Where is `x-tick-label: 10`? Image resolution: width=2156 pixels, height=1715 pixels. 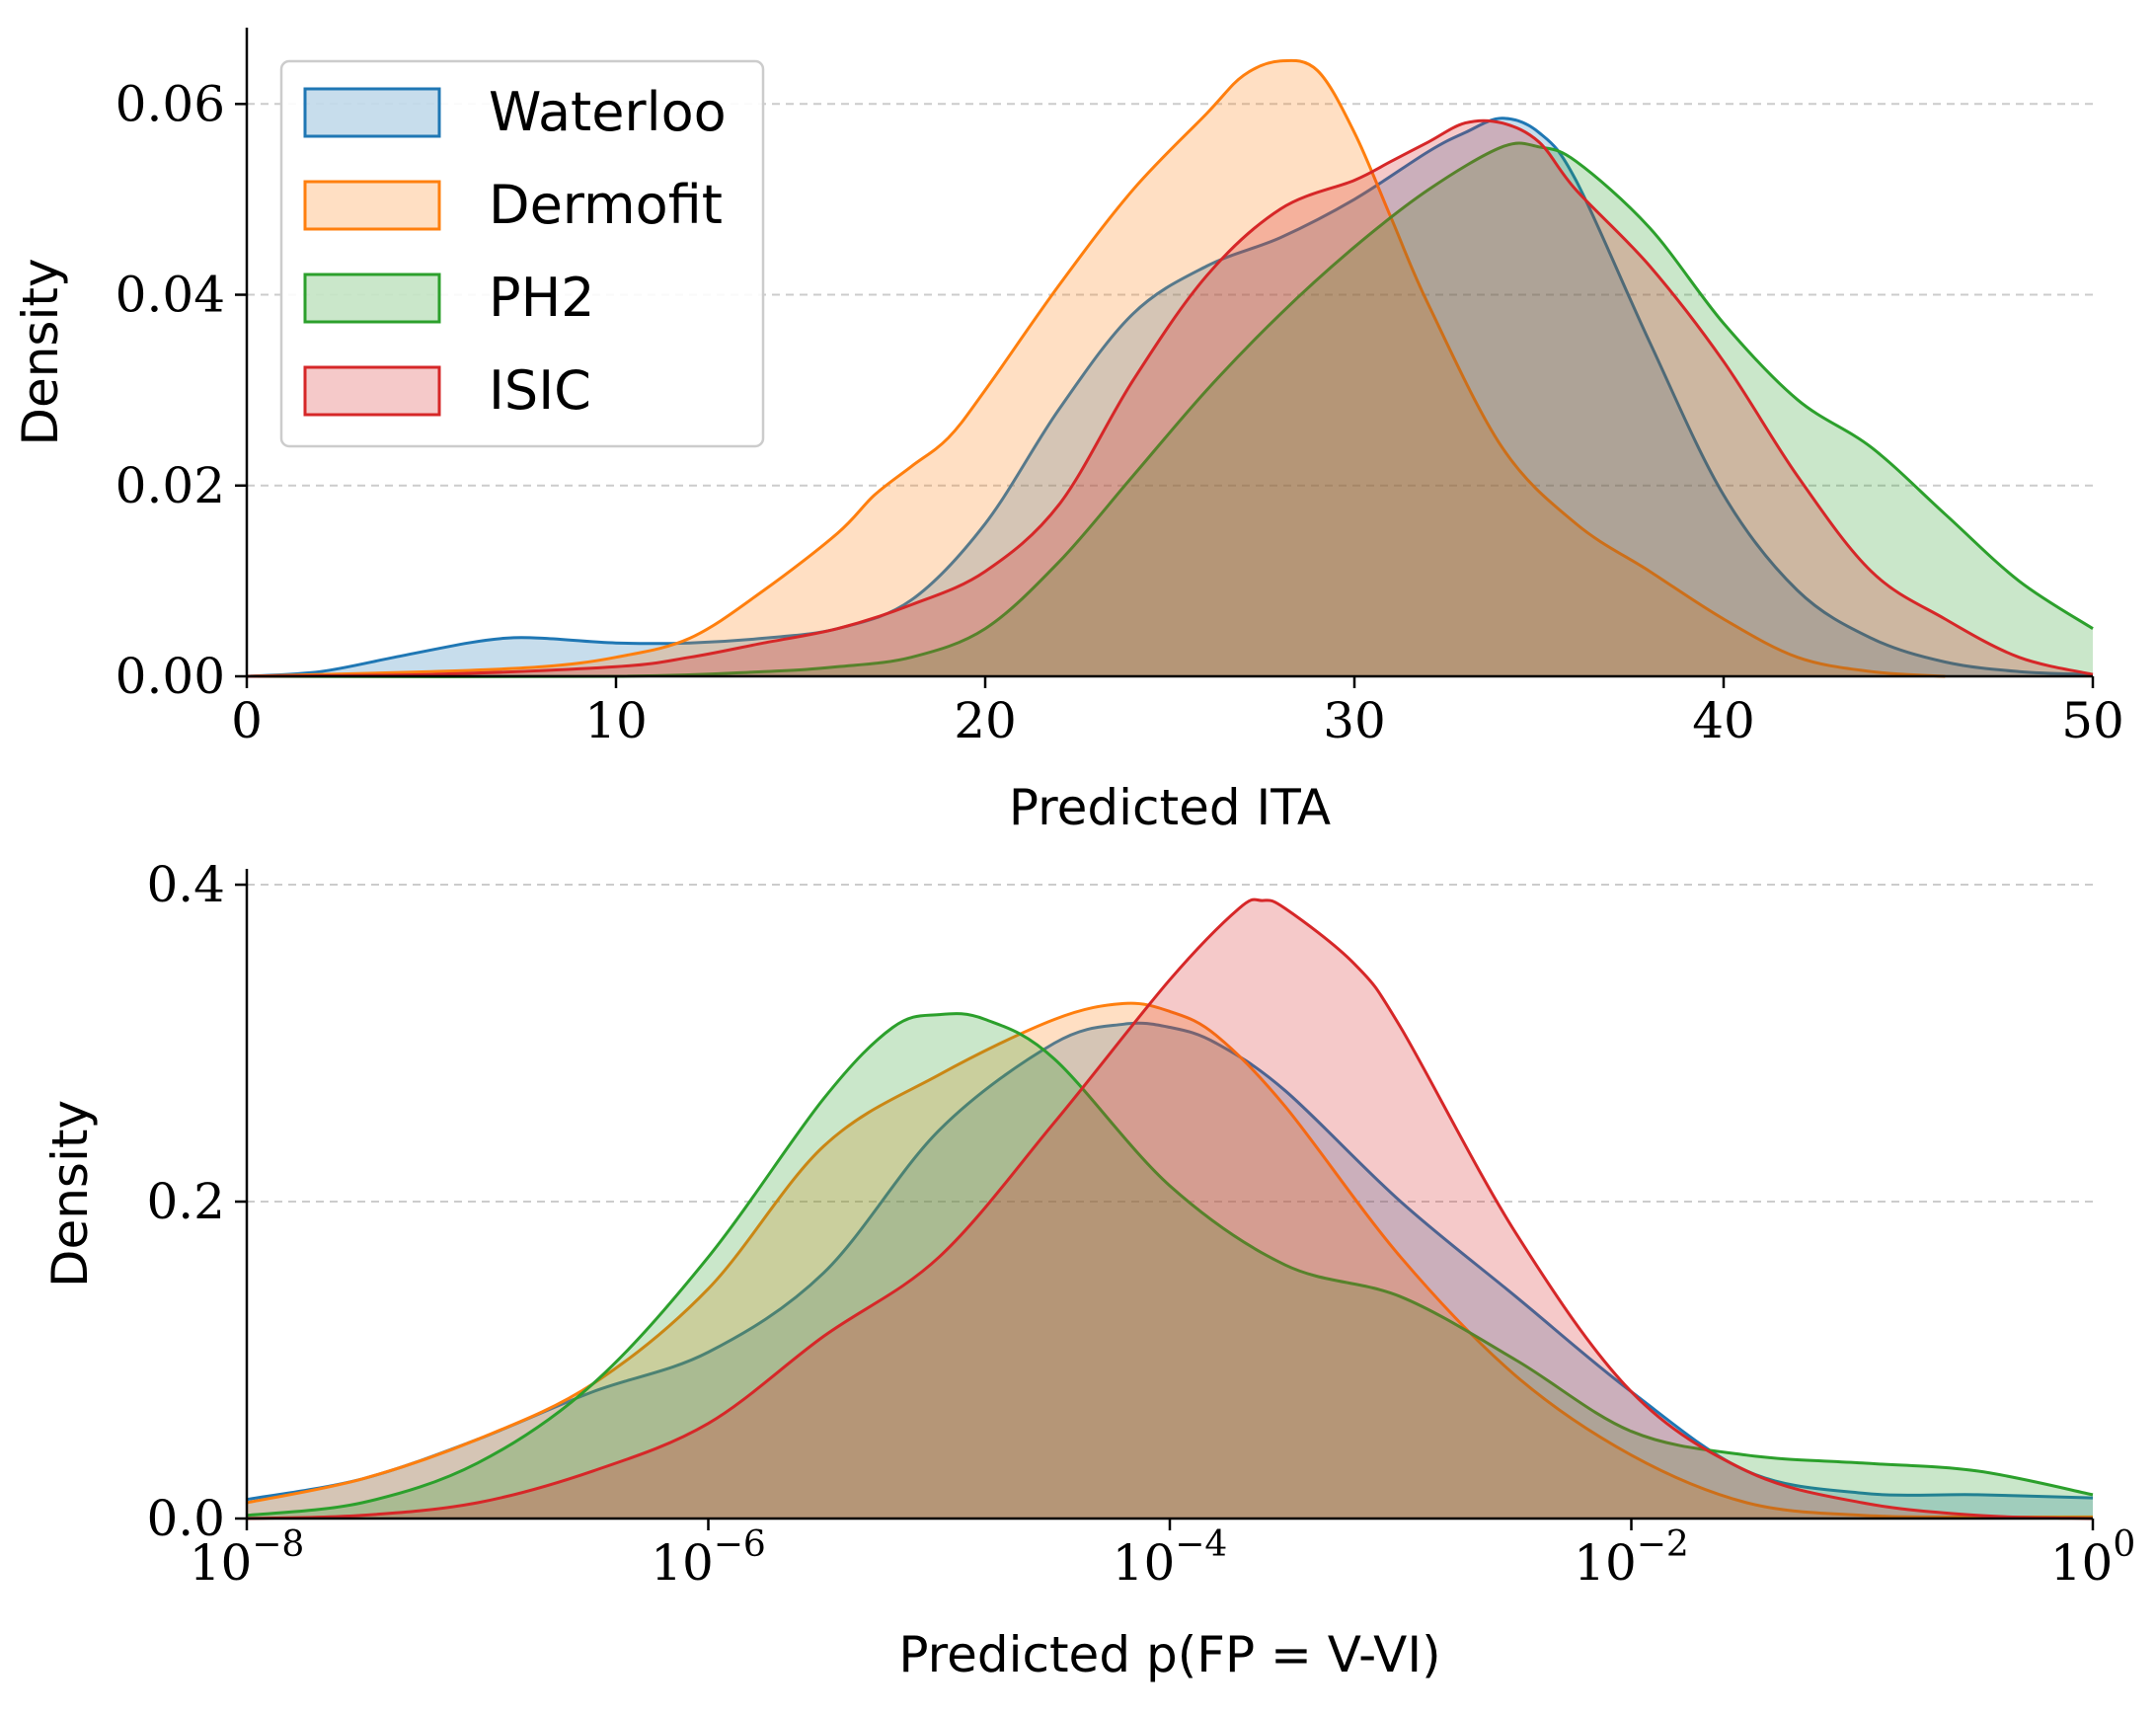 x-tick-label: 10 is located at coordinates (616, 720).